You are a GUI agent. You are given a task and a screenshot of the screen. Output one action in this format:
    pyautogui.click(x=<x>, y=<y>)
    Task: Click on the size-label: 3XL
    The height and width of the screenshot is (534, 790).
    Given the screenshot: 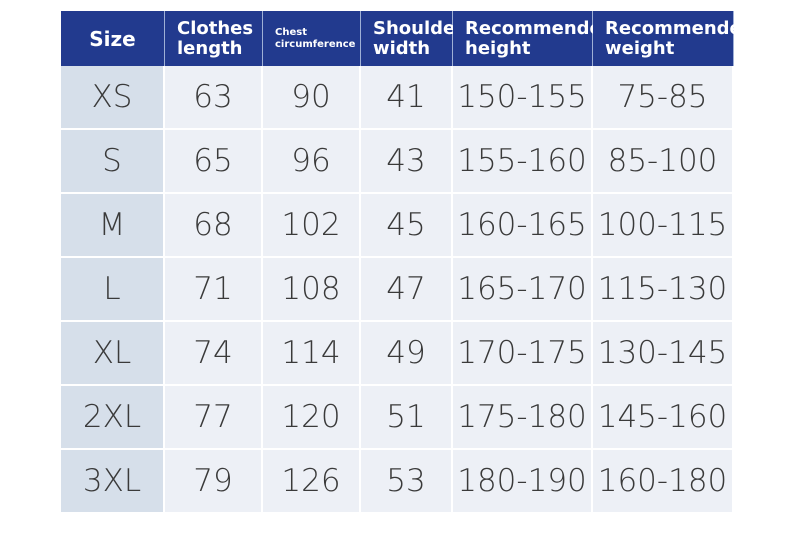 What is the action you would take?
    pyautogui.click(x=112, y=481)
    